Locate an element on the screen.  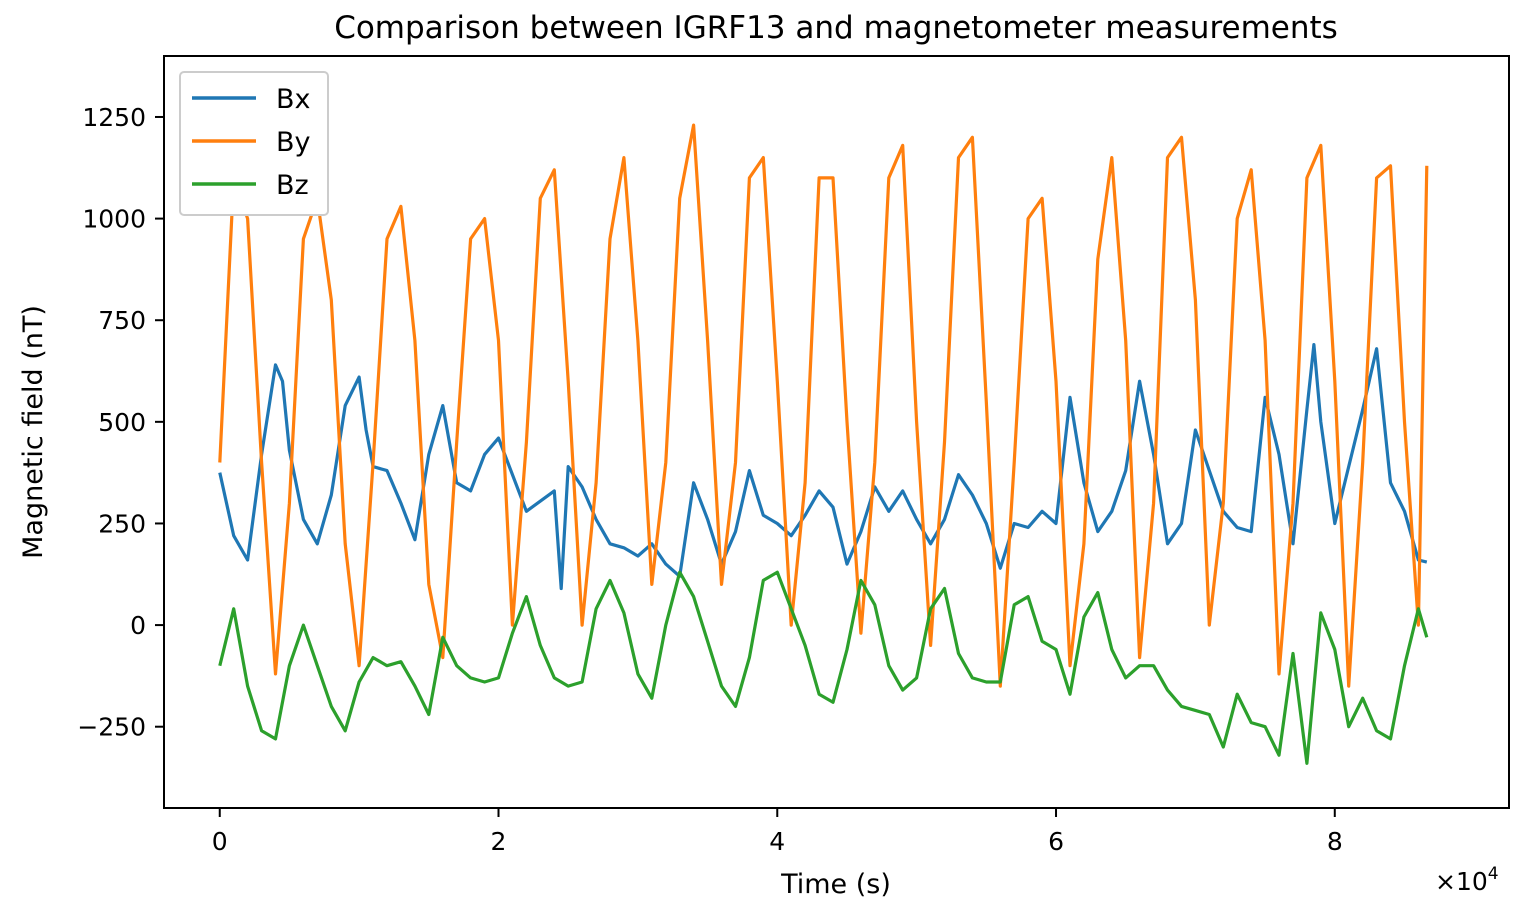
x-tick-label: 0 is located at coordinates (220, 841).